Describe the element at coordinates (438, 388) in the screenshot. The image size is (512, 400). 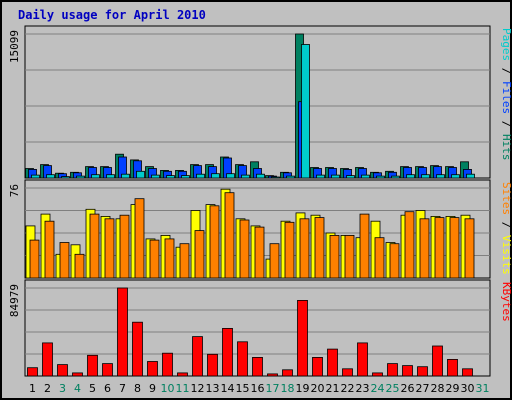
I see `x-tick-label: 28` at that location.